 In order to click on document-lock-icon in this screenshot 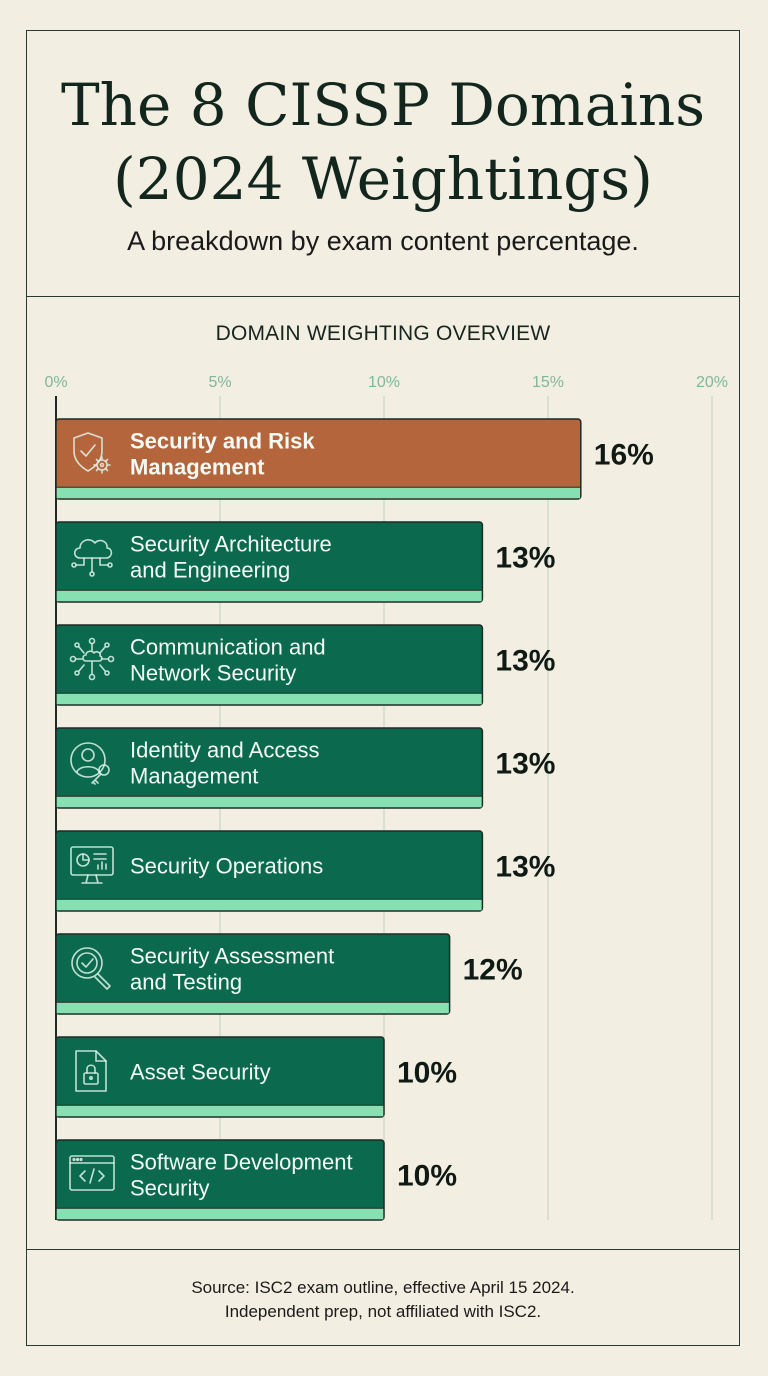, I will do `click(91, 1071)`.